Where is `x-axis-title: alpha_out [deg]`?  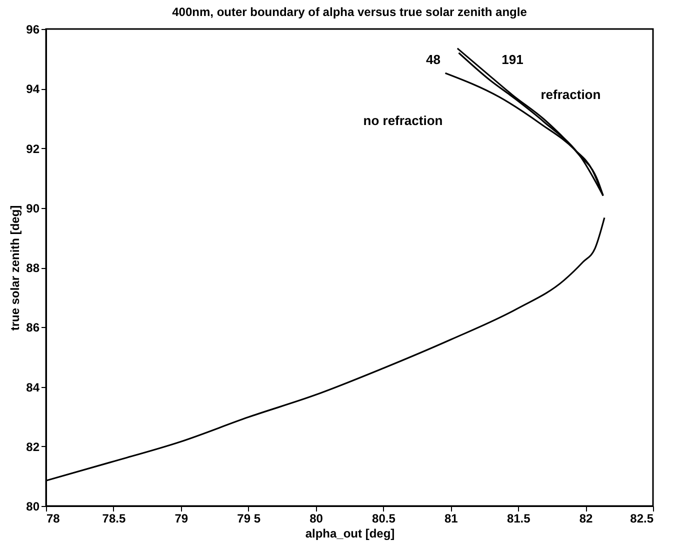
x-axis-title: alpha_out [deg] is located at coordinates (350, 533).